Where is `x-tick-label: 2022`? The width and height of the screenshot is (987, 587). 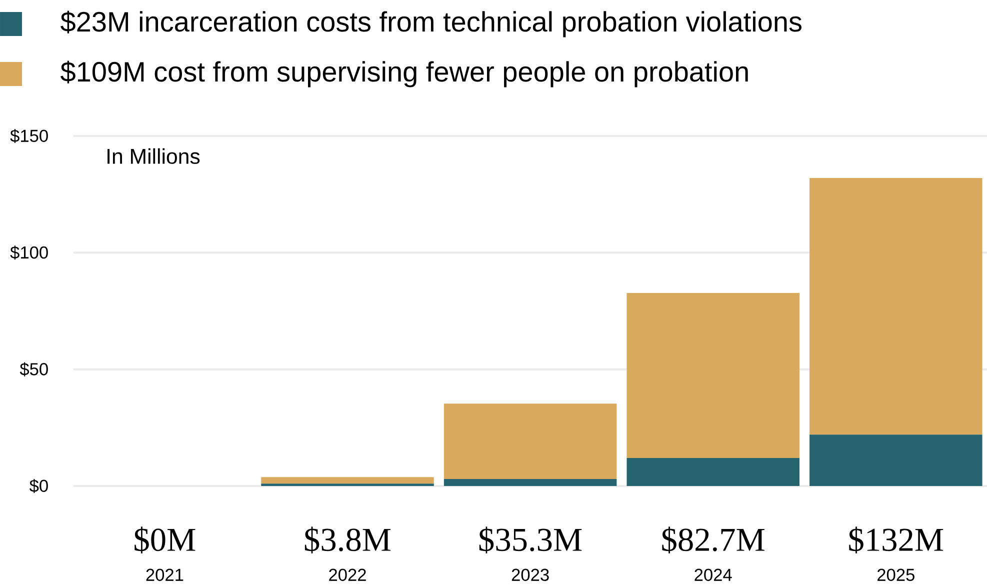
x-tick-label: 2022 is located at coordinates (347, 574).